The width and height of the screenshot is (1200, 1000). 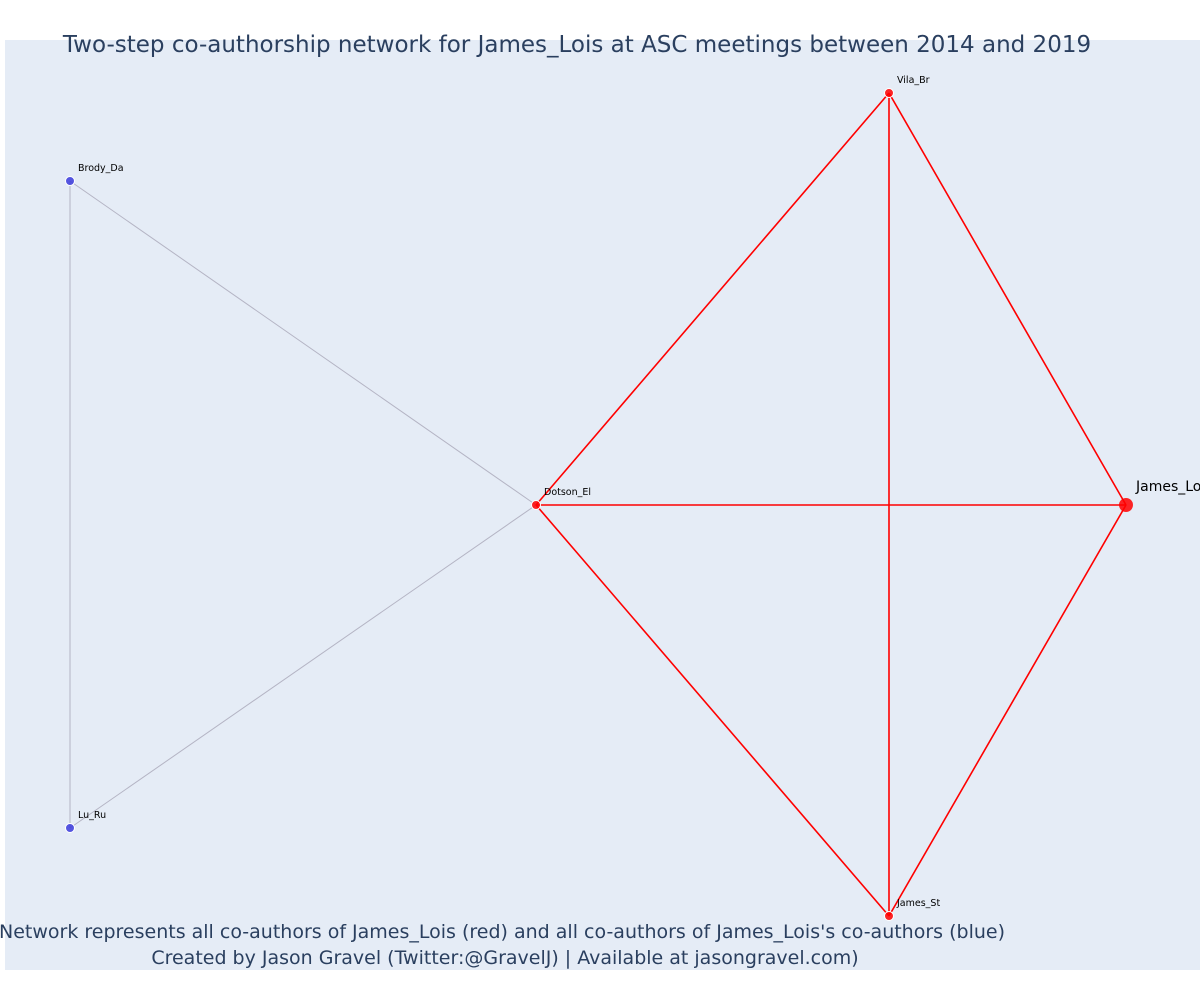 What do you see at coordinates (712, 710) in the screenshot?
I see `edge-dotson-el-james-st` at bounding box center [712, 710].